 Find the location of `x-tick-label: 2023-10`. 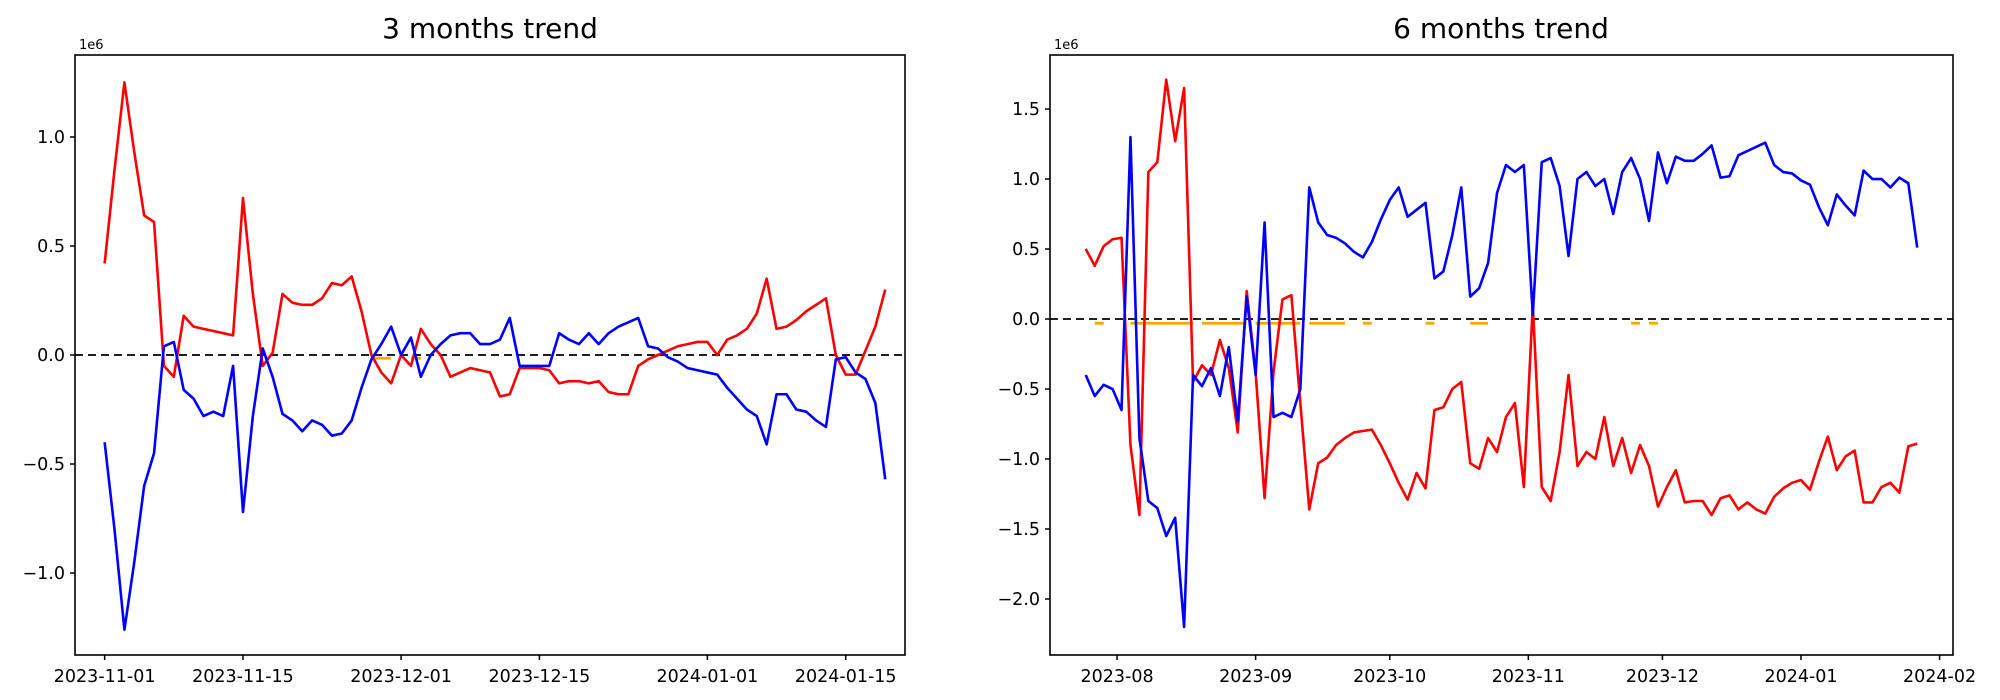

x-tick-label: 2023-10 is located at coordinates (1389, 677).